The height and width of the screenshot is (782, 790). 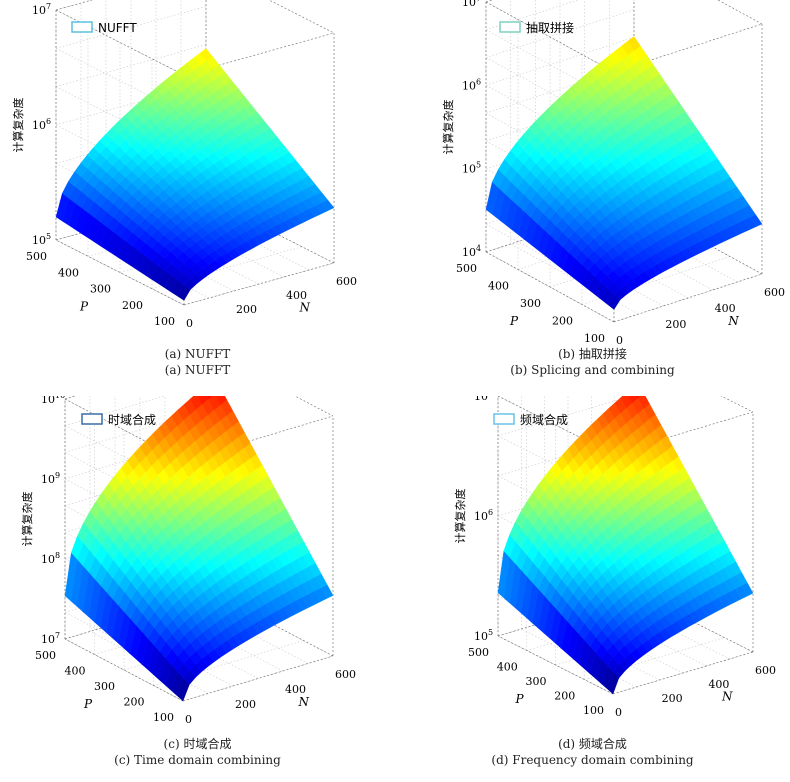 I want to click on legend-label: 频域合成, so click(x=544, y=419).